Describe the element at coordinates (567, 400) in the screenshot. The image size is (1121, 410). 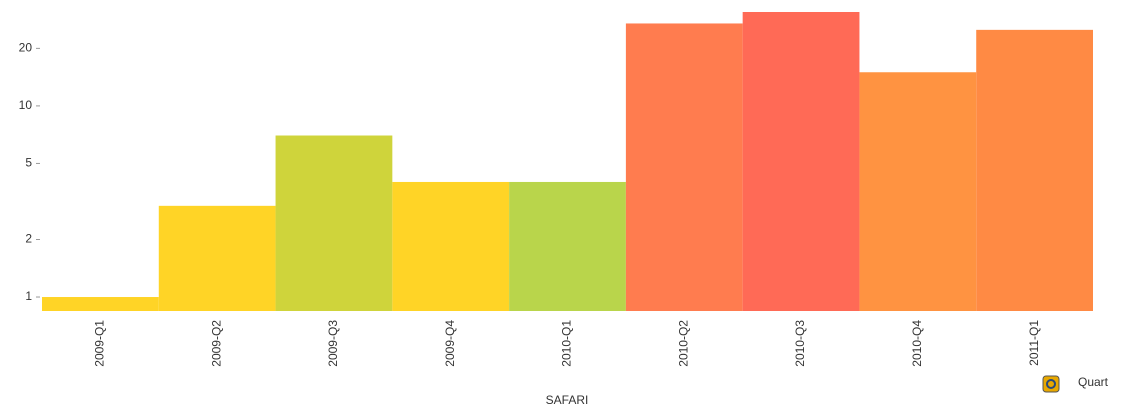
I see `x-axis-label: SAFARI` at that location.